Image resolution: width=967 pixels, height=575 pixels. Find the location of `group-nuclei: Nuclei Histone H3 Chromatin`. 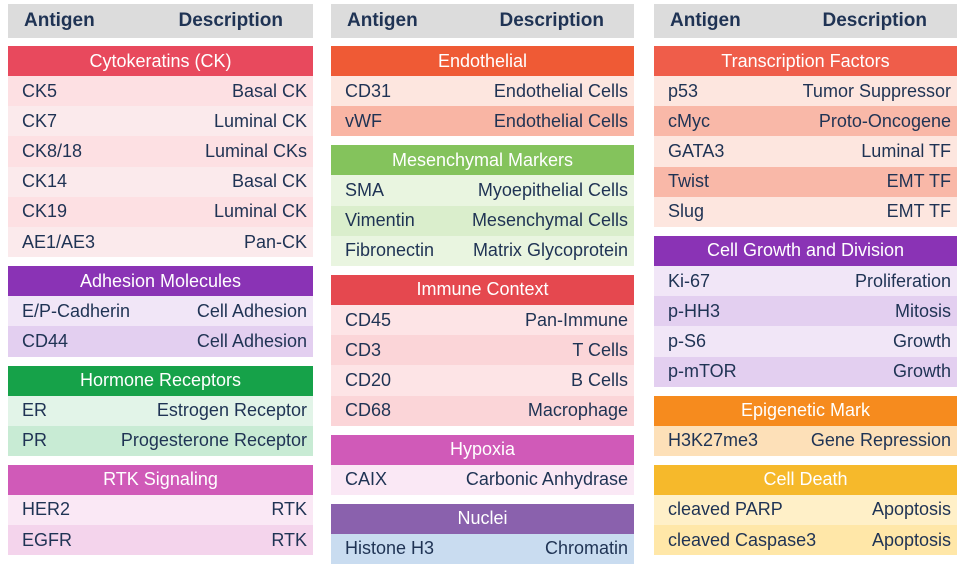

group-nuclei: Nuclei Histone H3 Chromatin is located at coordinates (482, 534).